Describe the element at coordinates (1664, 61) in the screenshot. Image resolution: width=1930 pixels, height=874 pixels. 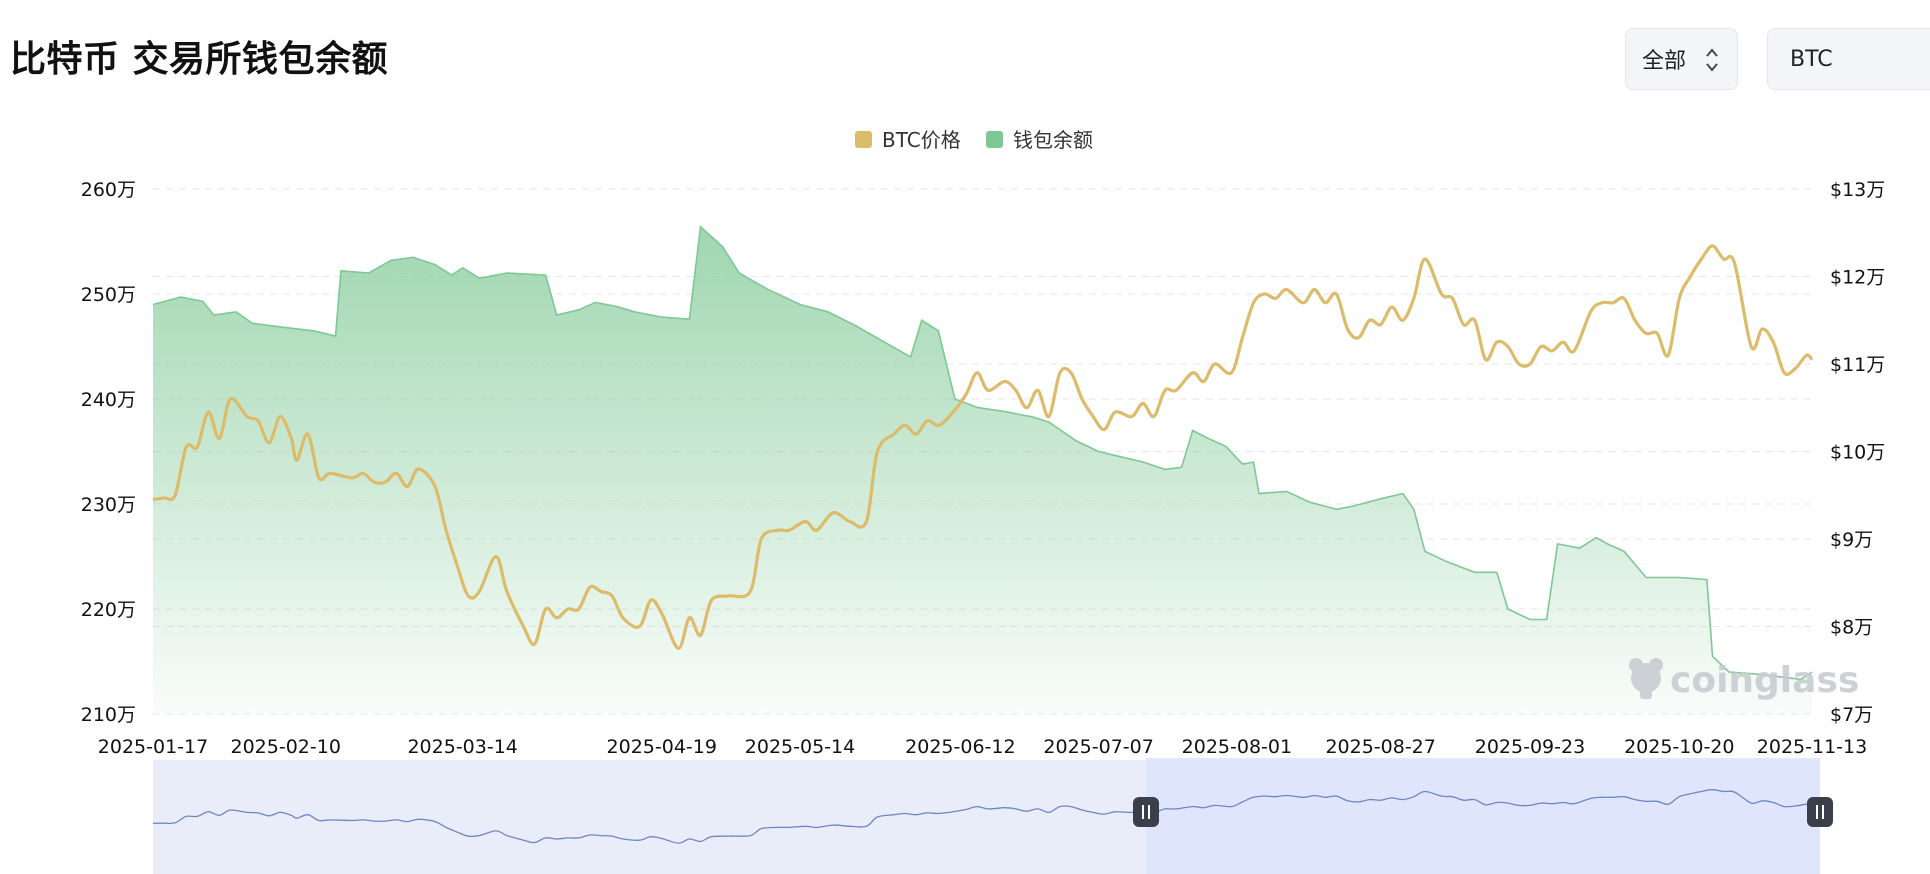
I see `time-range-value: 全部` at that location.